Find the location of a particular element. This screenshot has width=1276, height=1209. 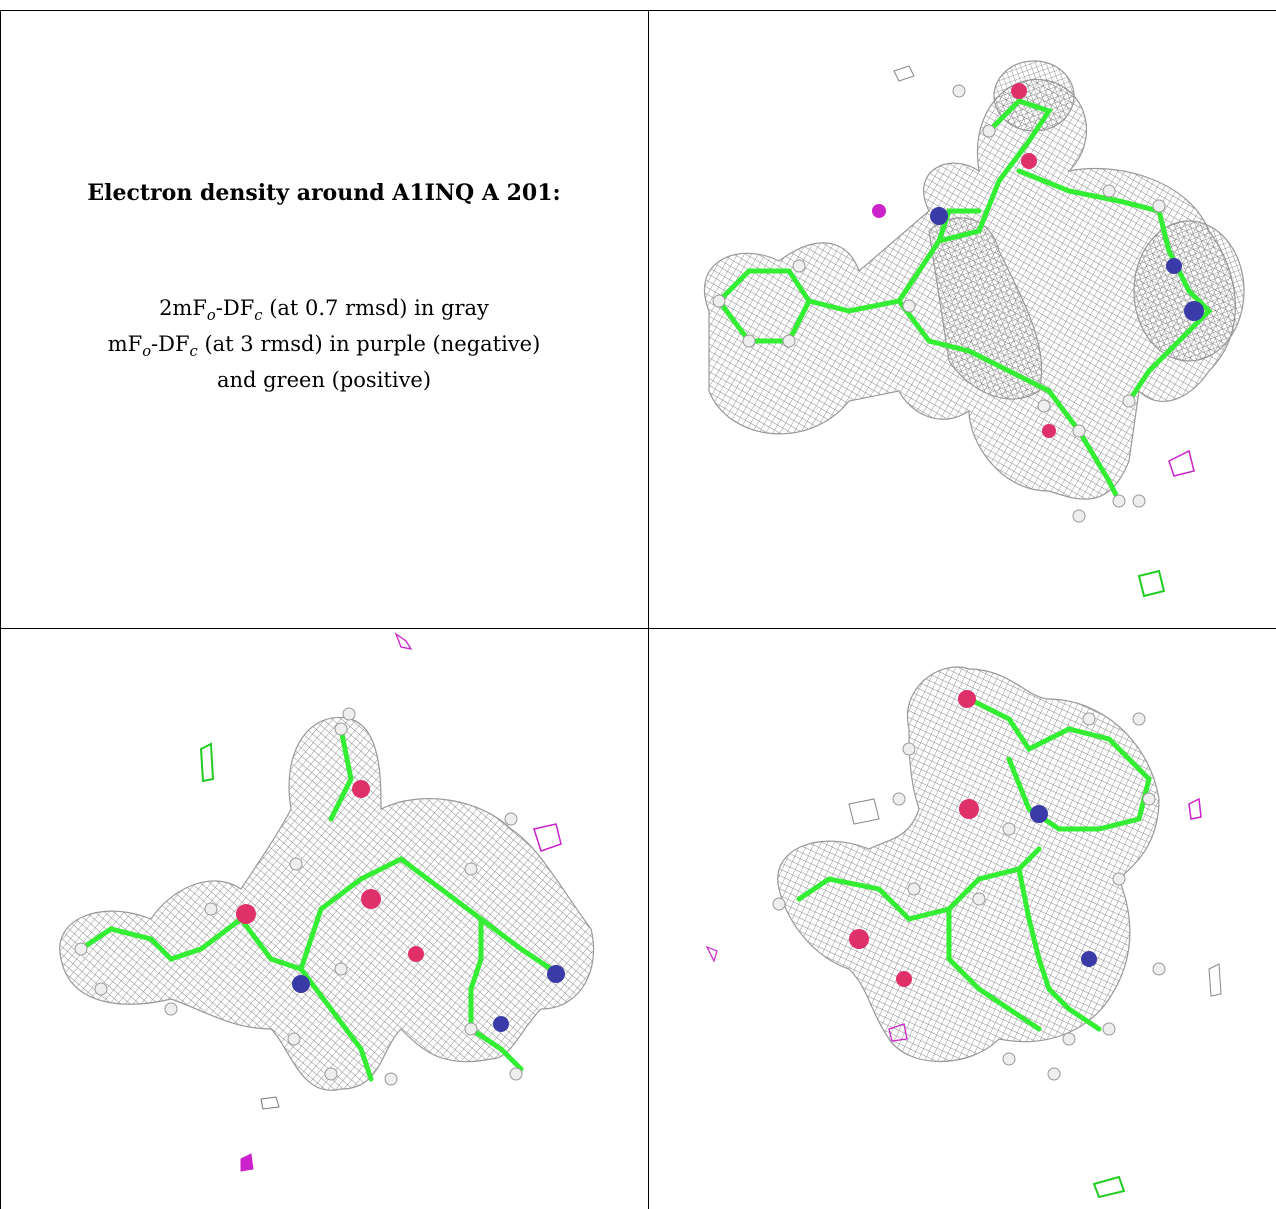

caption-title: Electron density around A1INQ A 201: is located at coordinates (324, 193).